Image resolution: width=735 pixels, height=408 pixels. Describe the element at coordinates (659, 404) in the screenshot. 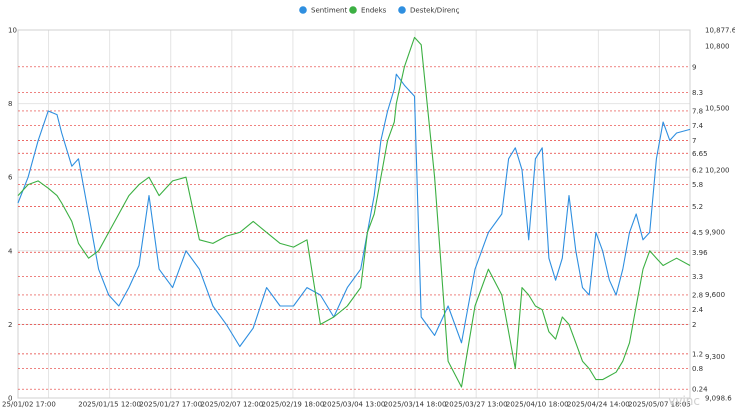

I see `x-tick: 2025/05/07 18:05` at that location.